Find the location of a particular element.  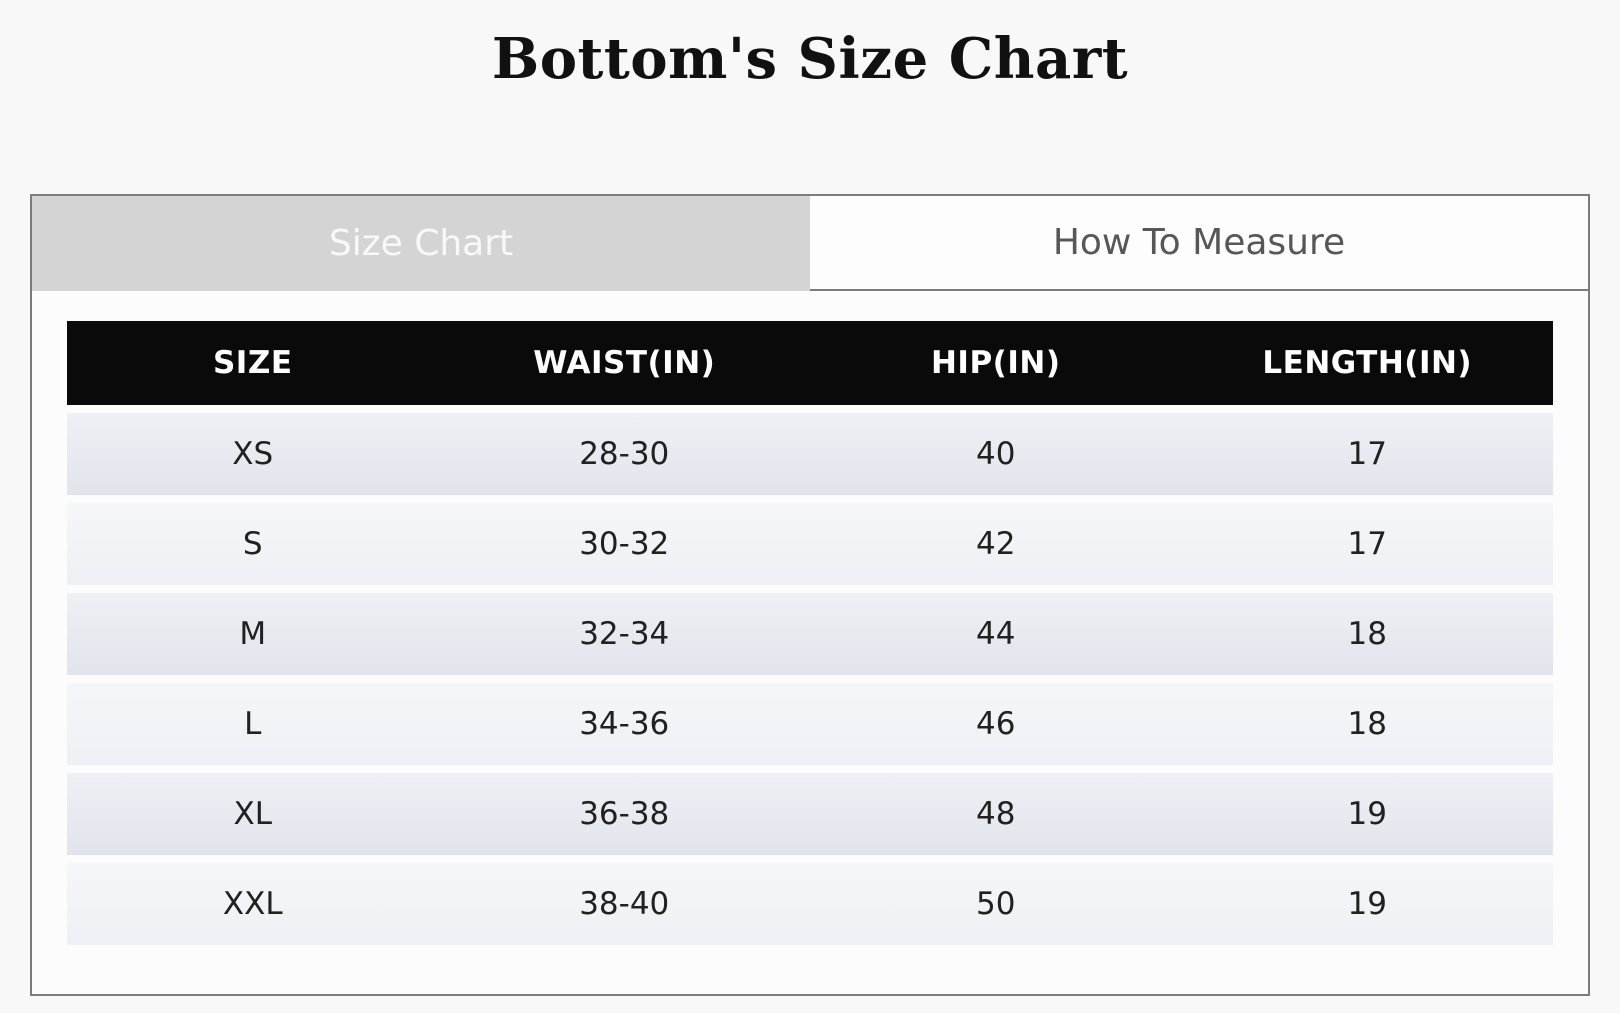

header-row: SIZE WAIST(IN) HIP(IN) LENGTH(IN) is located at coordinates (810, 363).